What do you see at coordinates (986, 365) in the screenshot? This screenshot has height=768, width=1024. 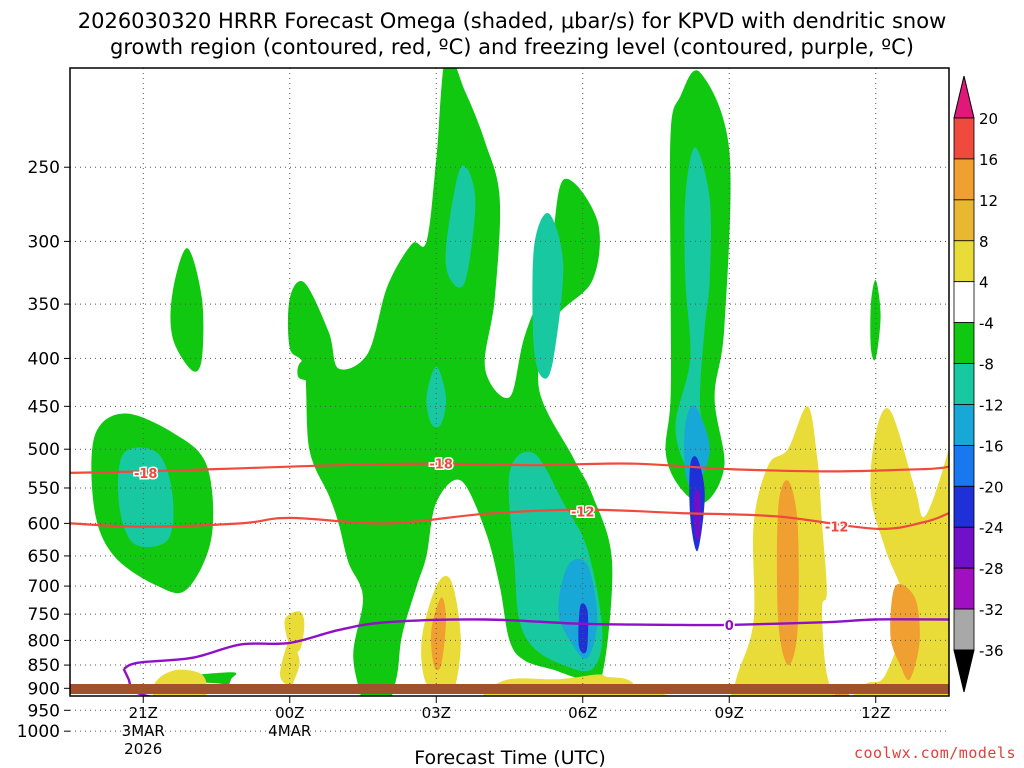 I see `colorbar-label: -8` at bounding box center [986, 365].